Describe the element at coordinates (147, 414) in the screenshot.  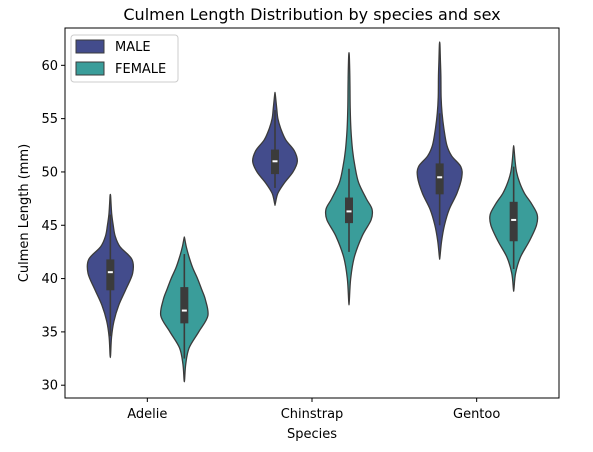
I see `x-tick-label: Adelie` at that location.